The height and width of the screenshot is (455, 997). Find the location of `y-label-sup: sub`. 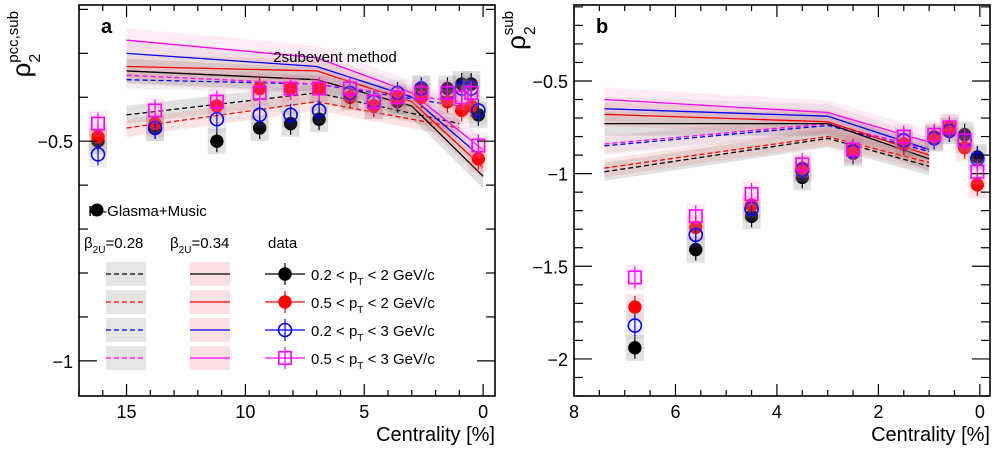

y-label-sup: sub is located at coordinates (508, 23).